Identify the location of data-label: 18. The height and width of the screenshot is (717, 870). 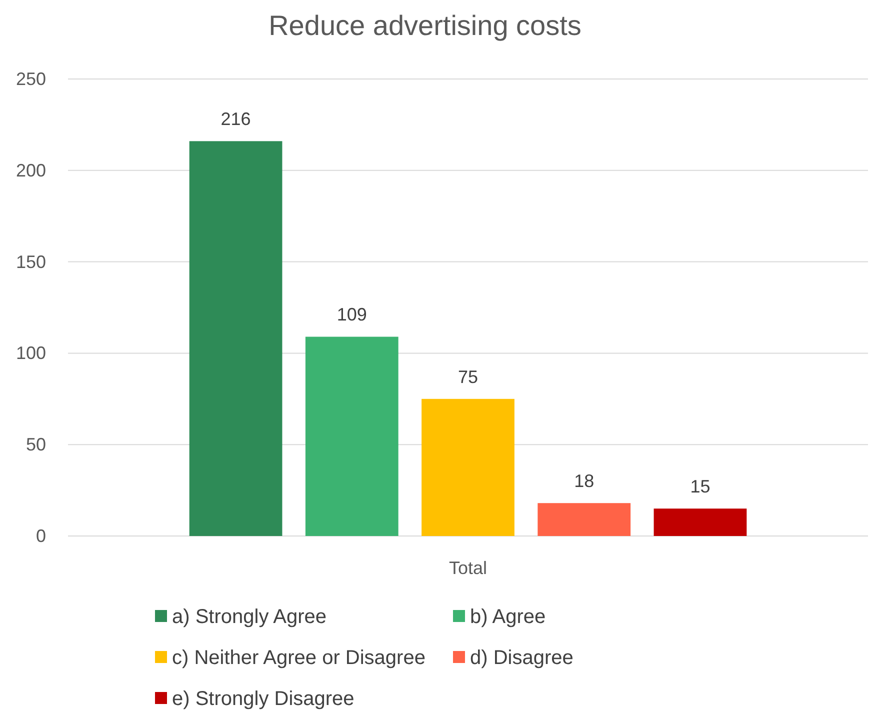
(584, 481).